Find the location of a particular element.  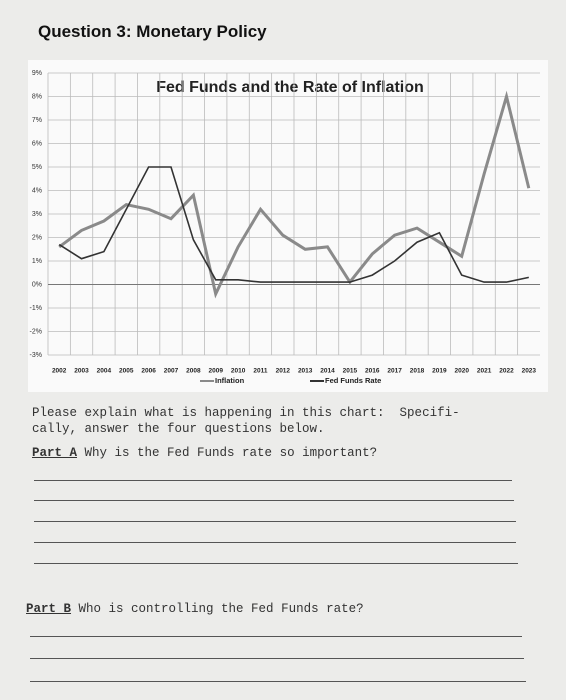

x-tick-label: 2011 is located at coordinates (260, 371).